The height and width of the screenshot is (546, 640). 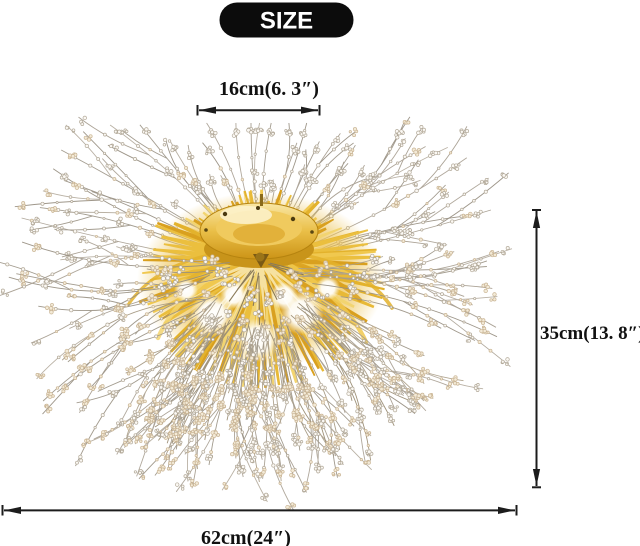 What do you see at coordinates (590, 333) in the screenshot?
I see `svg-text: 35cm(13. 8″)` at bounding box center [590, 333].